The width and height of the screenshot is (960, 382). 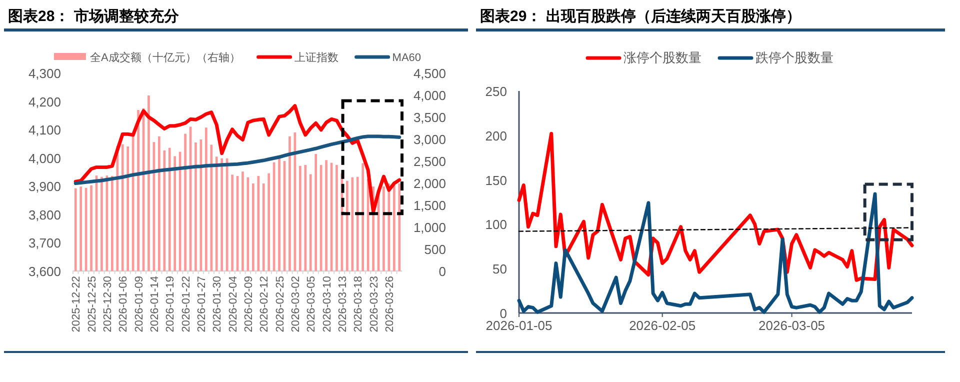 I want to click on legend-label: 涨停个股数量, so click(x=663, y=57).